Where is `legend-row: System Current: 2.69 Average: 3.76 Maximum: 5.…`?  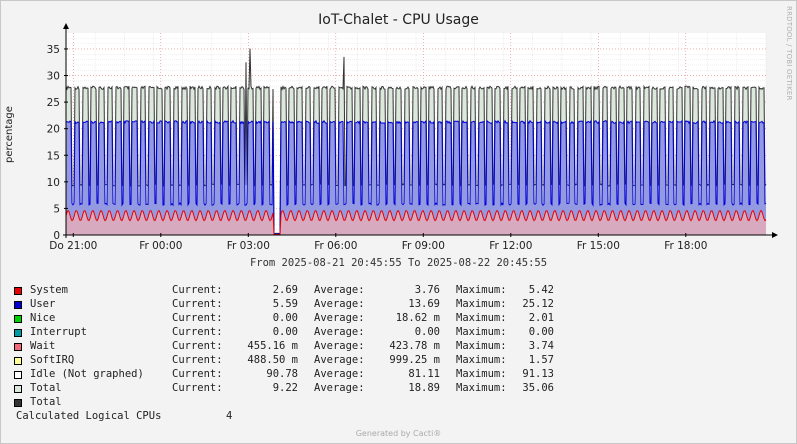 legend-row: System Current: 2.69 Average: 3.76 Maximum: 5.… is located at coordinates (384, 291).